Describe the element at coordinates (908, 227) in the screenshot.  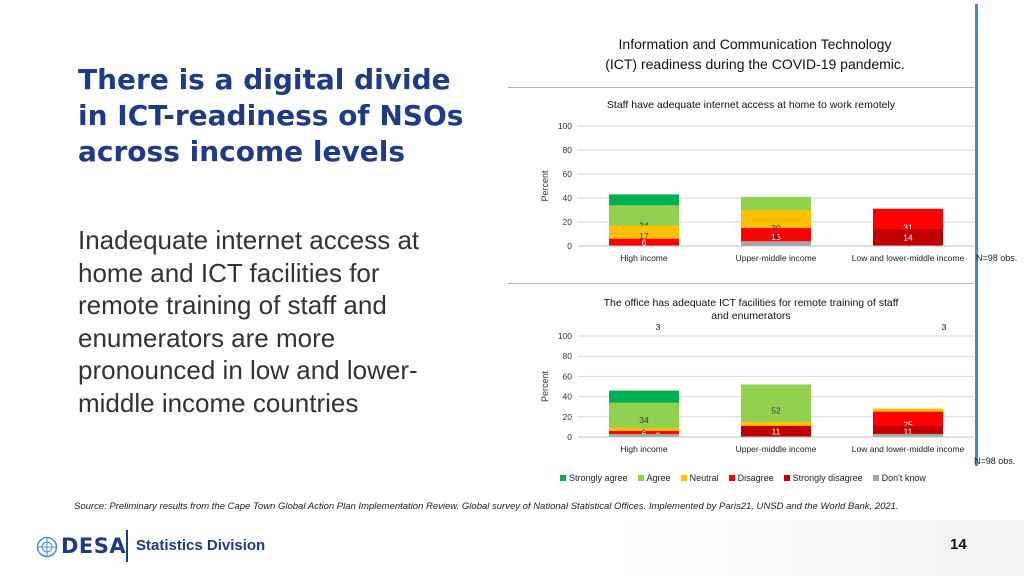
I see `data-label: 31` at that location.